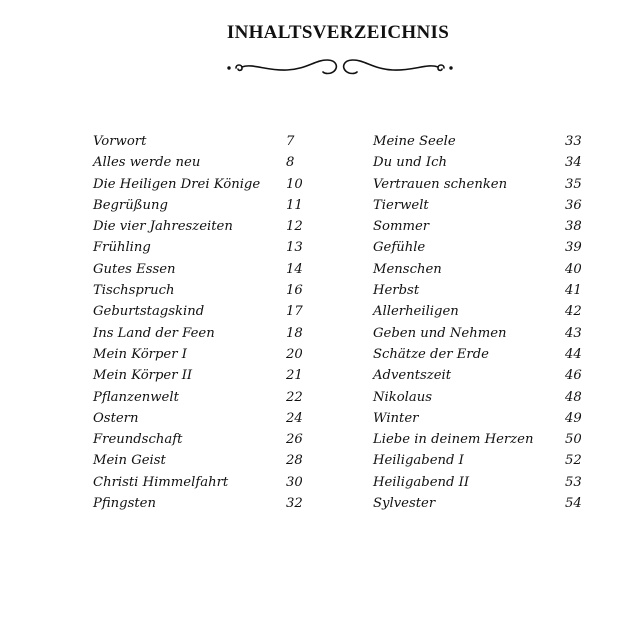 The width and height of the screenshot is (640, 640). Describe the element at coordinates (440, 333) in the screenshot. I see `toc-entry-title: Geben und Nehmen` at that location.